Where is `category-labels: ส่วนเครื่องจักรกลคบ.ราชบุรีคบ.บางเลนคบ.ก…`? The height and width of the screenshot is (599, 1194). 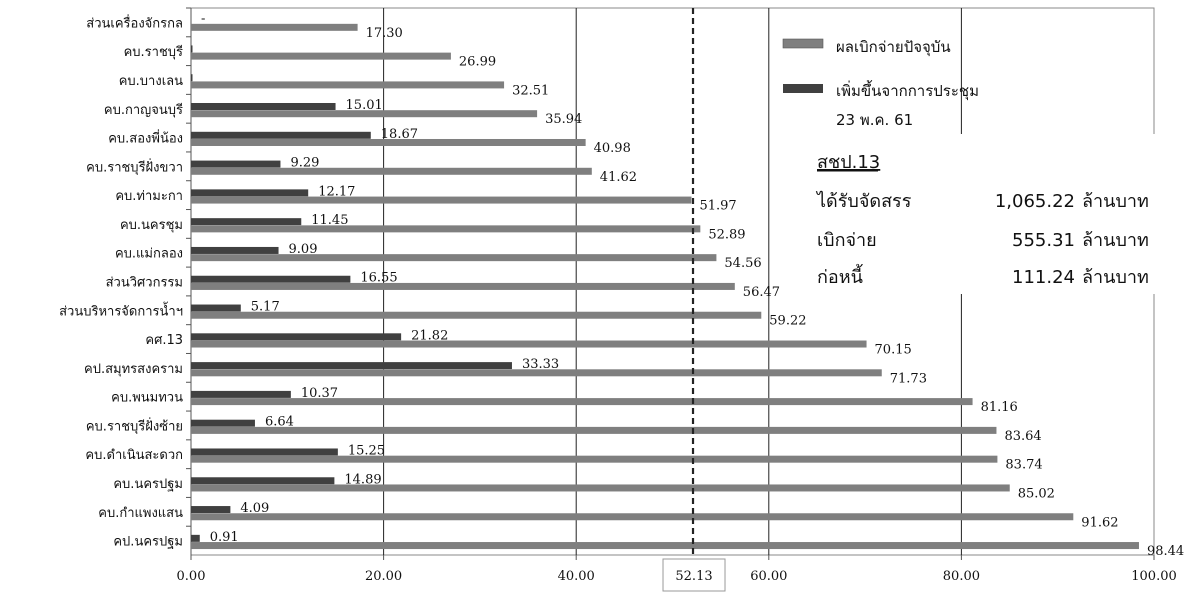 category-labels: ส่วนเครื่องจักรกลคบ.ราชบุรีคบ.บางเลนคบ.ก… is located at coordinates (121, 281).